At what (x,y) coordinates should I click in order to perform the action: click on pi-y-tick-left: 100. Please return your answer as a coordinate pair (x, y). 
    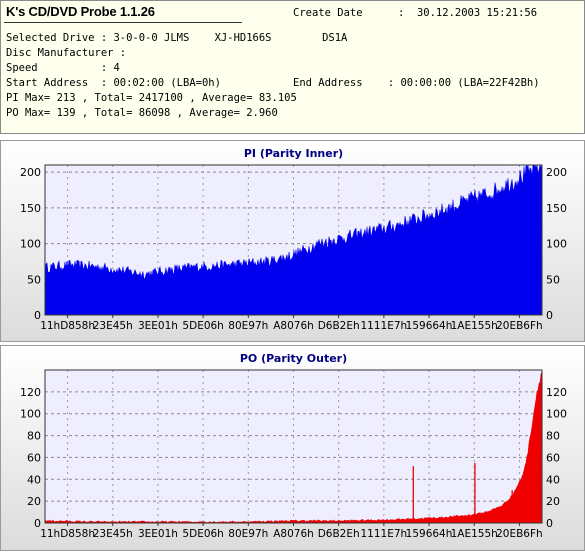
    Looking at the image, I should click on (30, 244).